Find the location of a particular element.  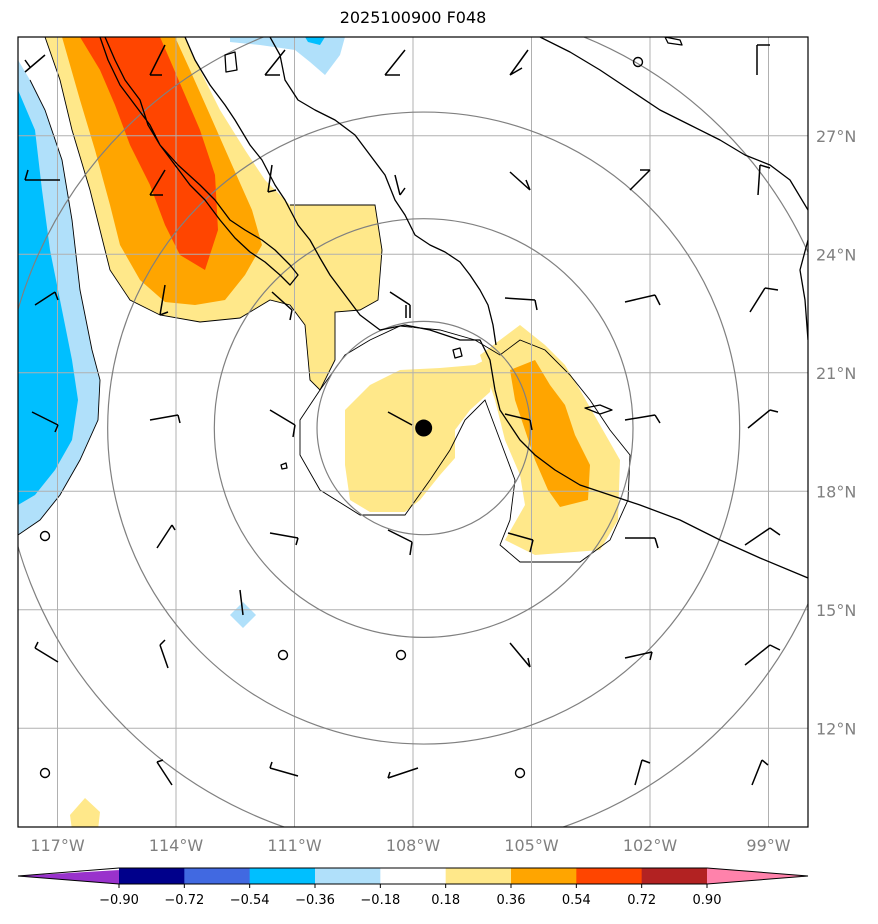

longitude-label: 105°W is located at coordinates (531, 845).